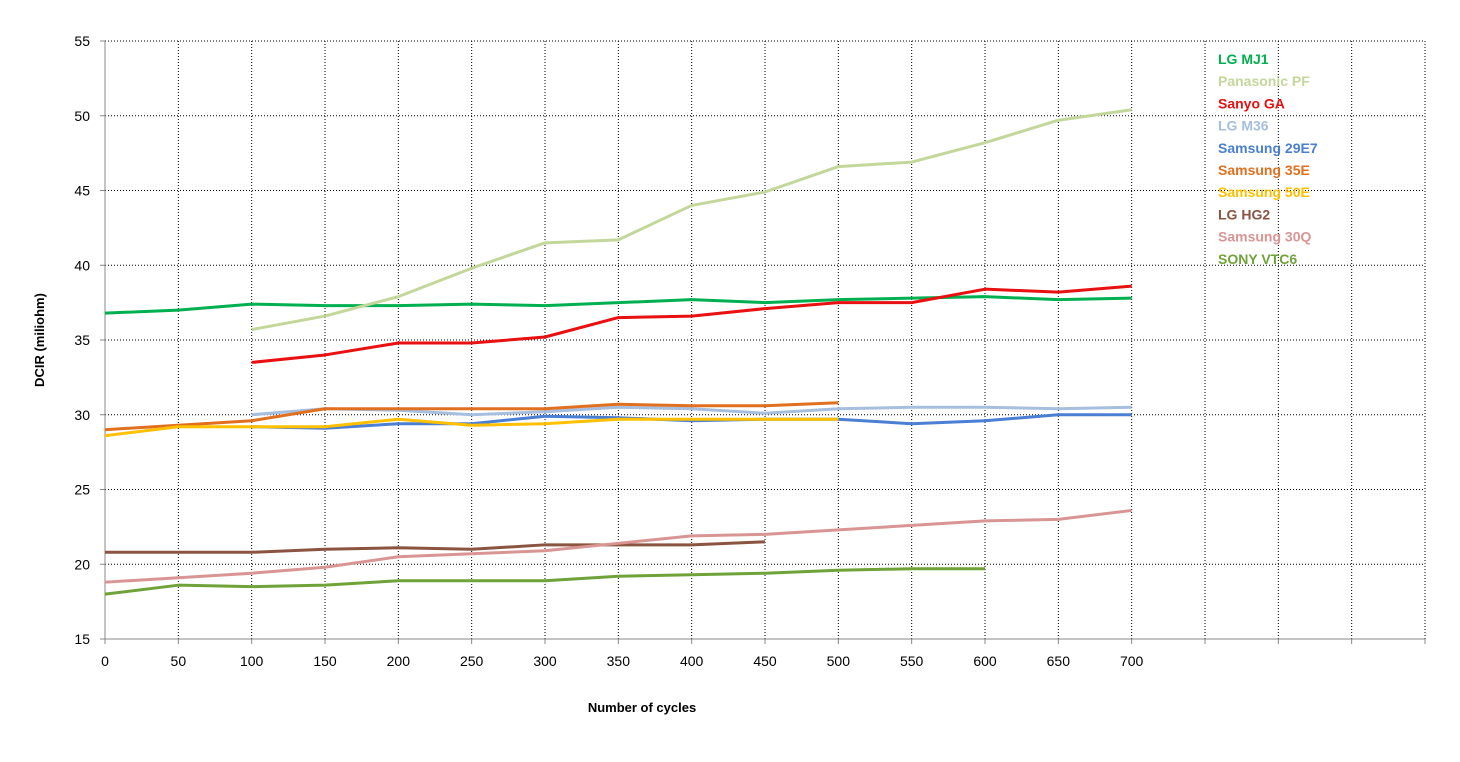 The height and width of the screenshot is (762, 1460). Describe the element at coordinates (692, 661) in the screenshot. I see `x-tick-label: 400` at that location.